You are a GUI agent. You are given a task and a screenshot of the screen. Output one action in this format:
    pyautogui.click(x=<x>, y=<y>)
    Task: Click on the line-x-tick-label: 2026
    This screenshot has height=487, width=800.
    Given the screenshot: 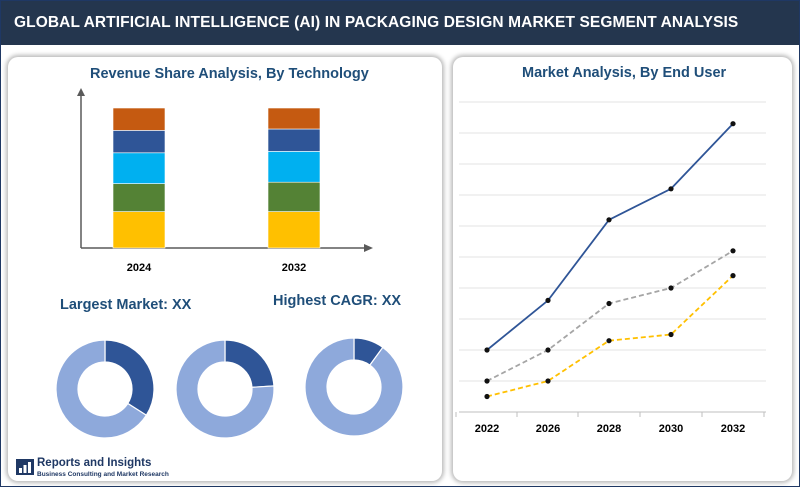 What is the action you would take?
    pyautogui.click(x=548, y=429)
    